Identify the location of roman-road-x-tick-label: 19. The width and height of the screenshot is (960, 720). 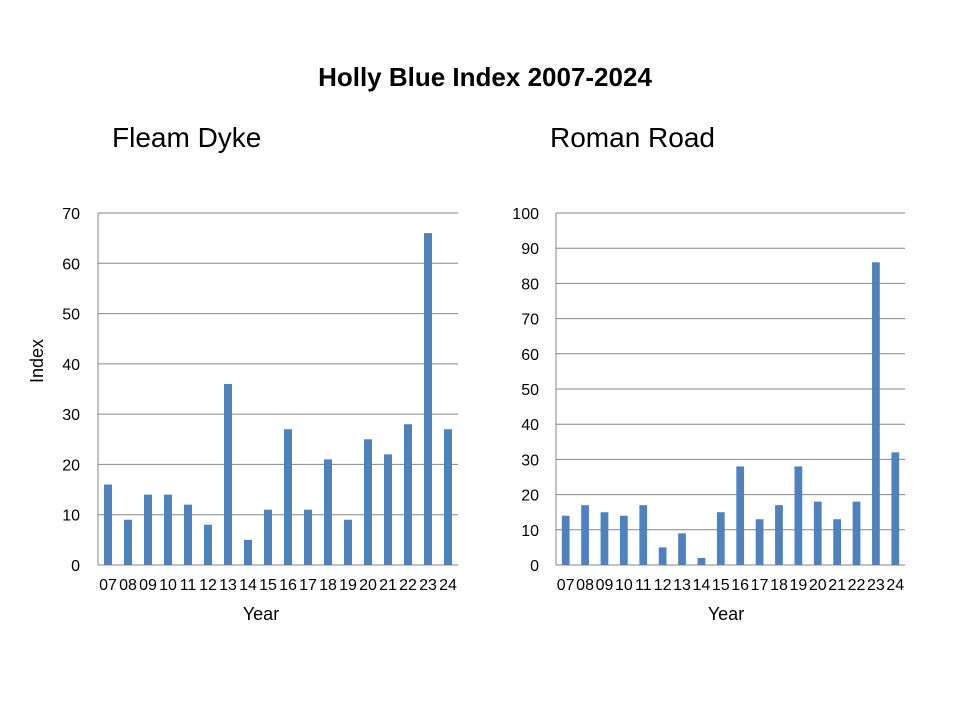
(798, 585).